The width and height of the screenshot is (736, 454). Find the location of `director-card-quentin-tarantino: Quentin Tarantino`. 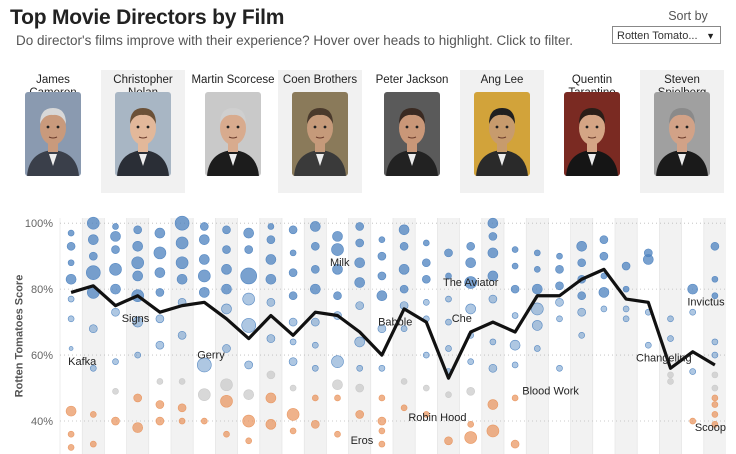

director-card-quentin-tarantino: Quentin Tarantino is located at coordinates (592, 123).